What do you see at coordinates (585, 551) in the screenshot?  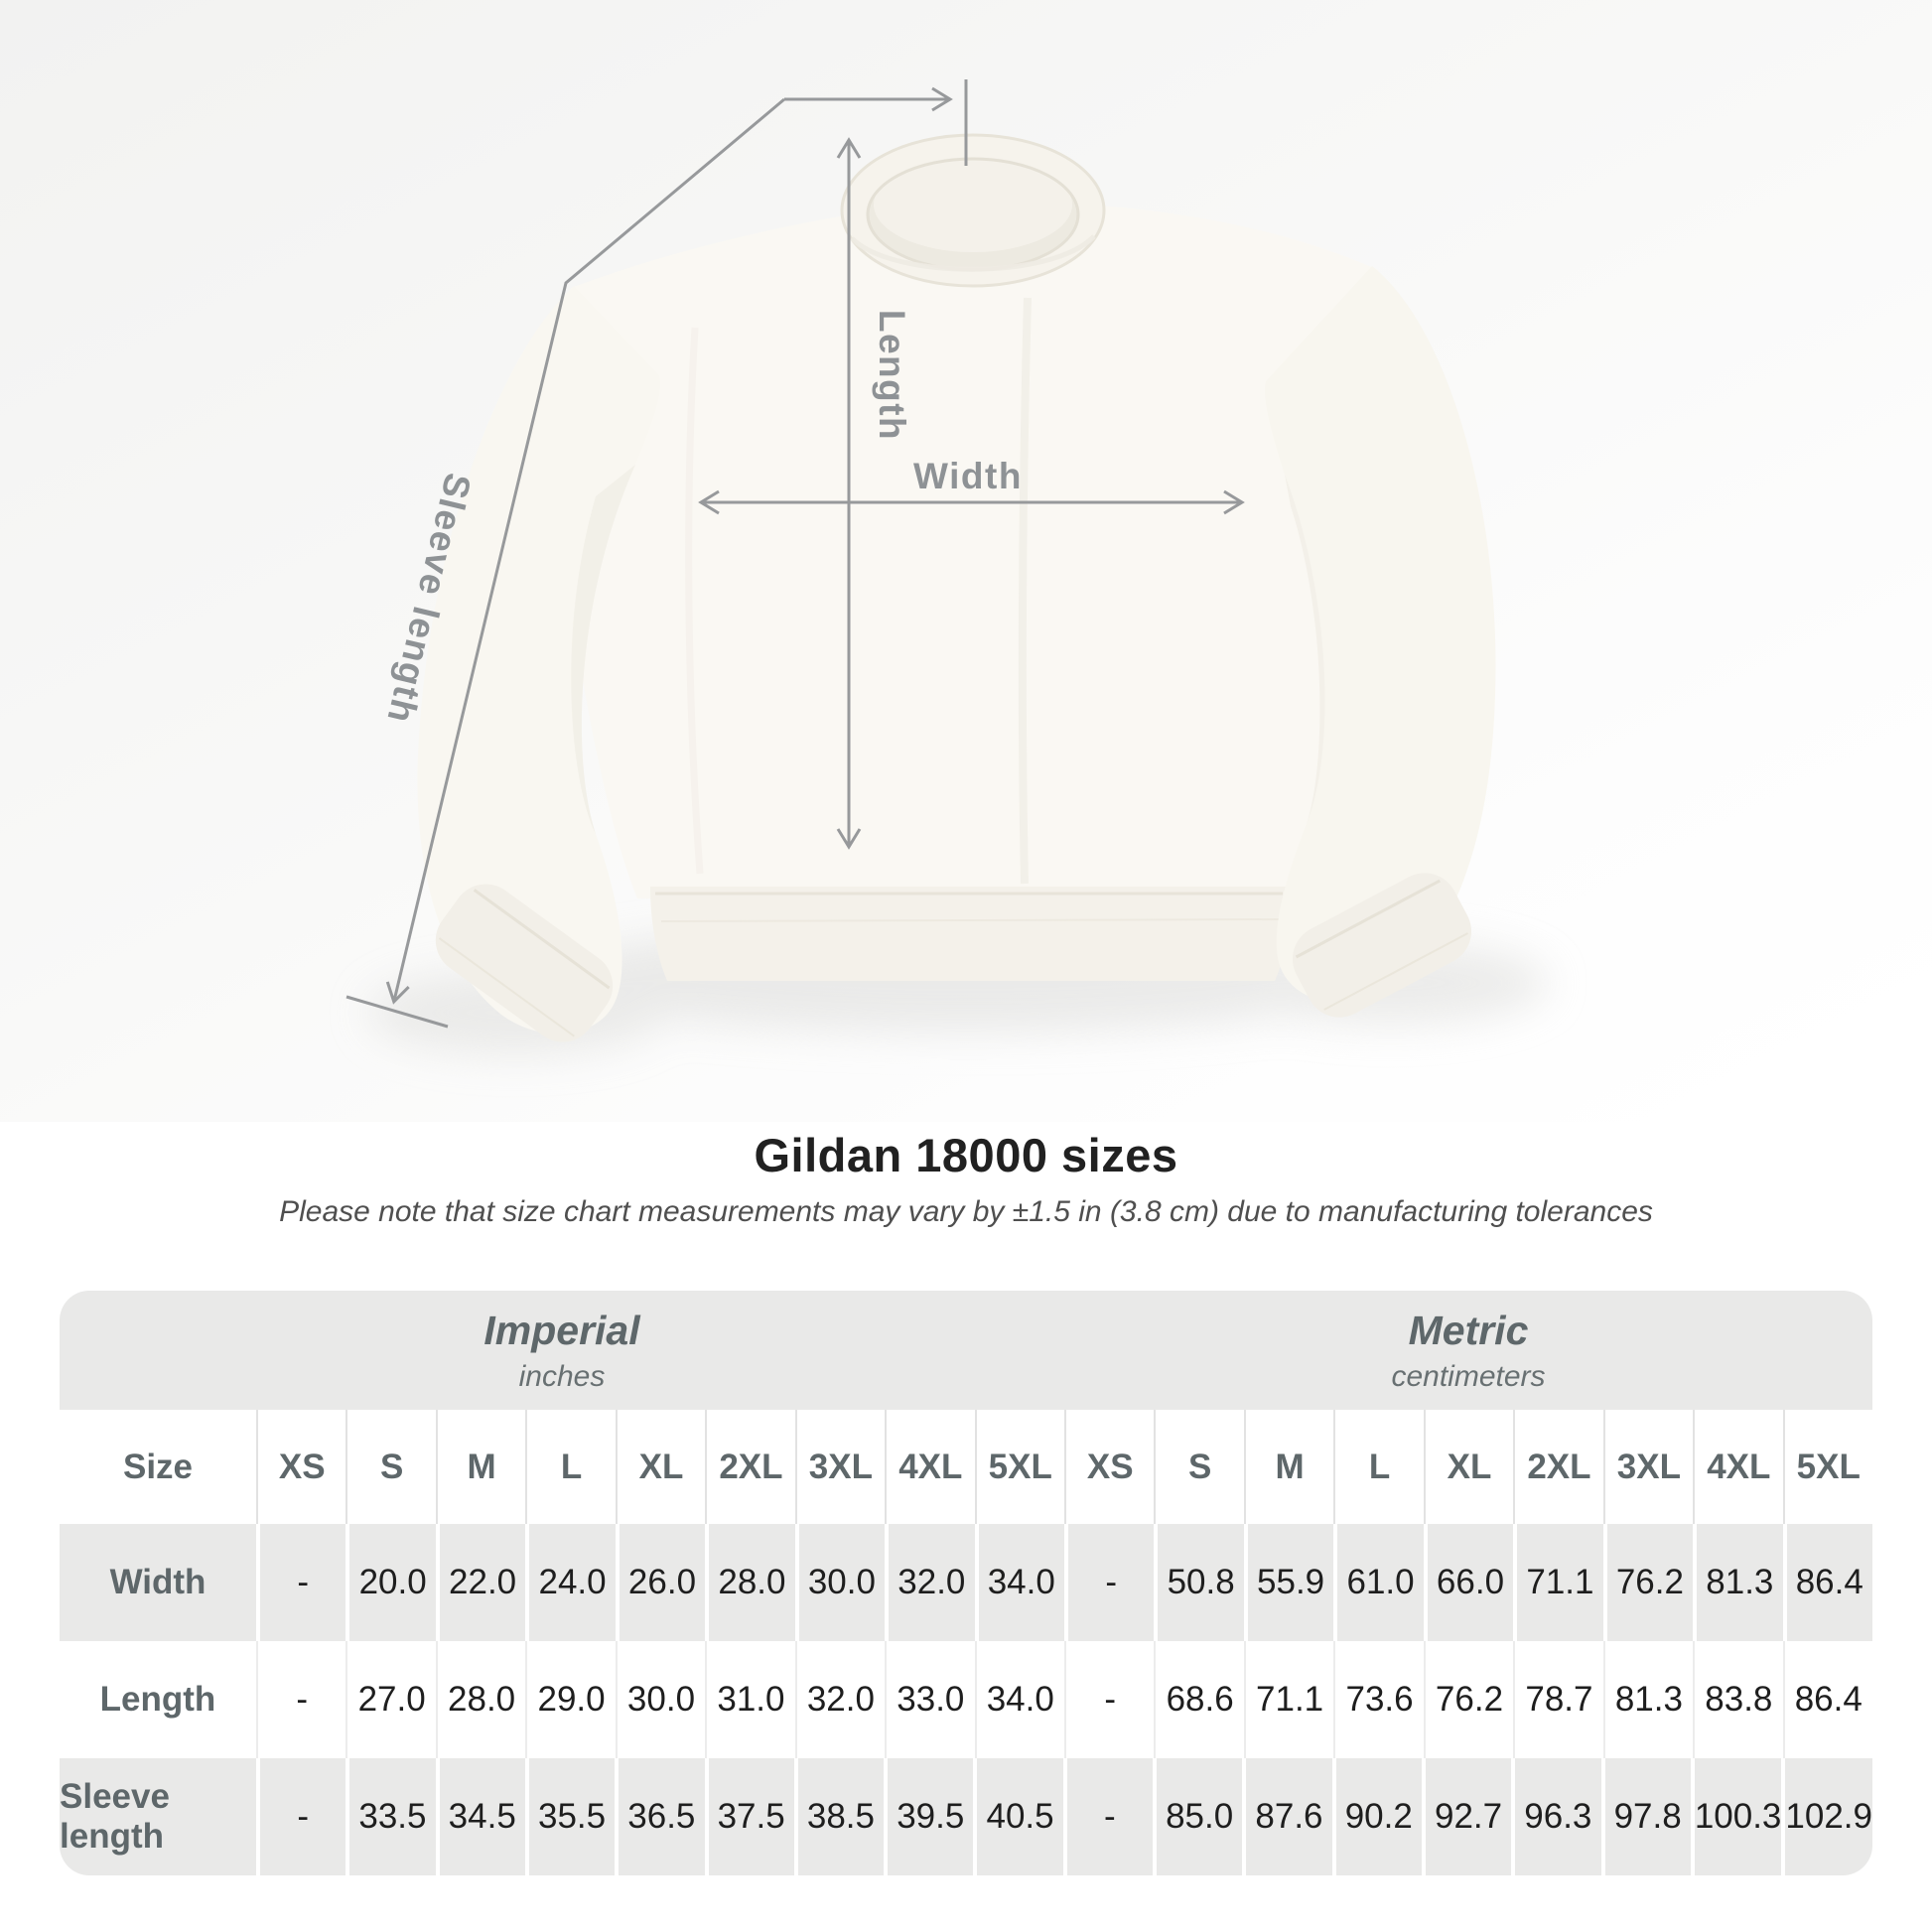 I see `sleeve-length-line` at bounding box center [585, 551].